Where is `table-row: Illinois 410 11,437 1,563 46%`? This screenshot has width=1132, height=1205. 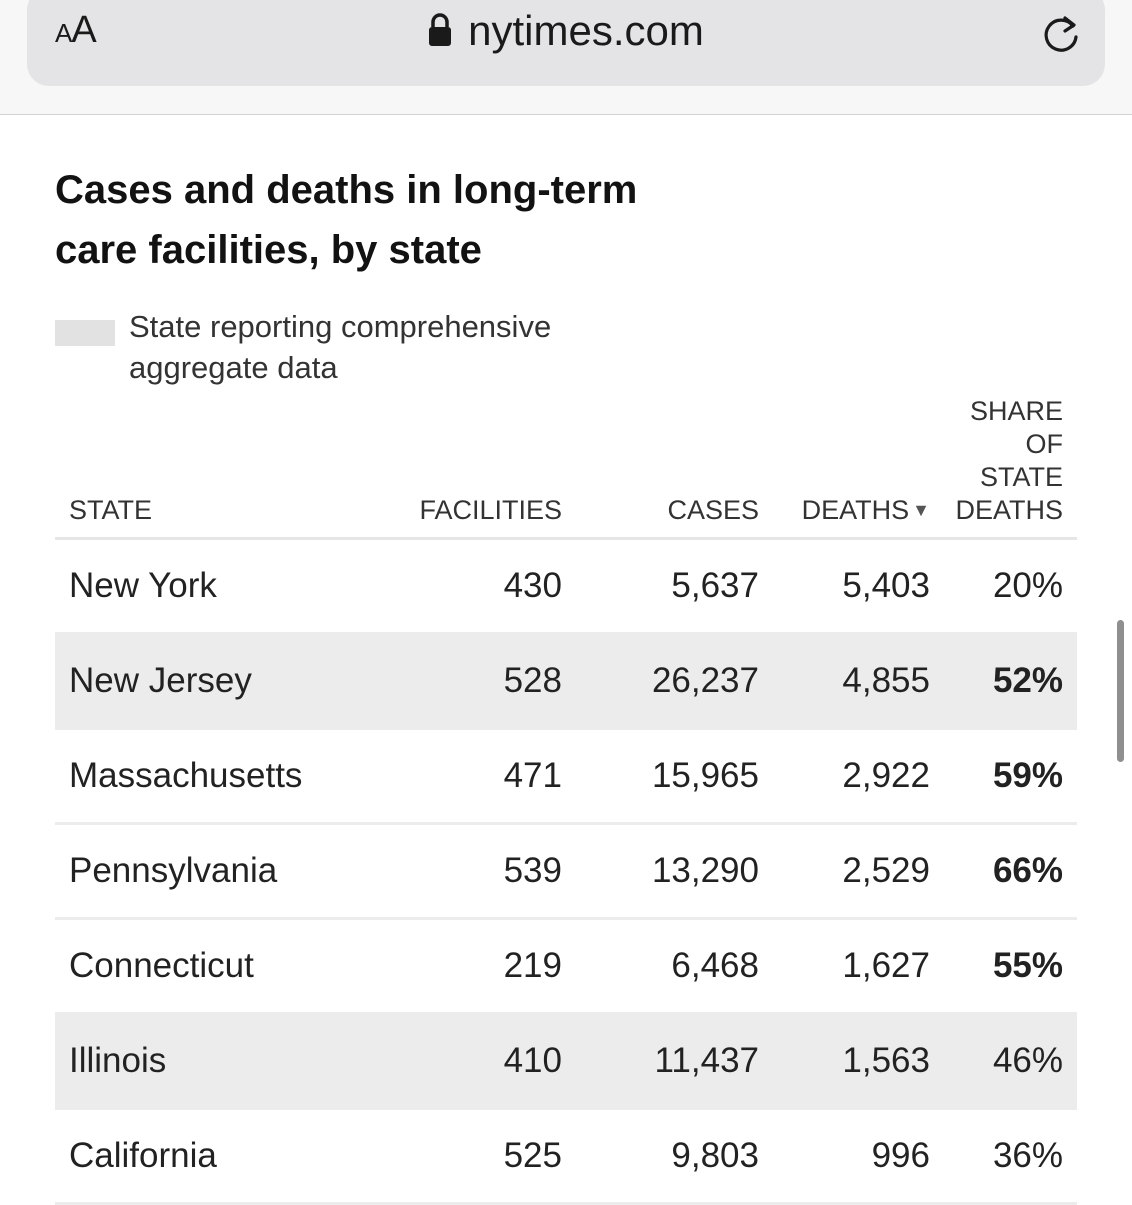
table-row: Illinois 410 11,437 1,563 46% is located at coordinates (566, 1062).